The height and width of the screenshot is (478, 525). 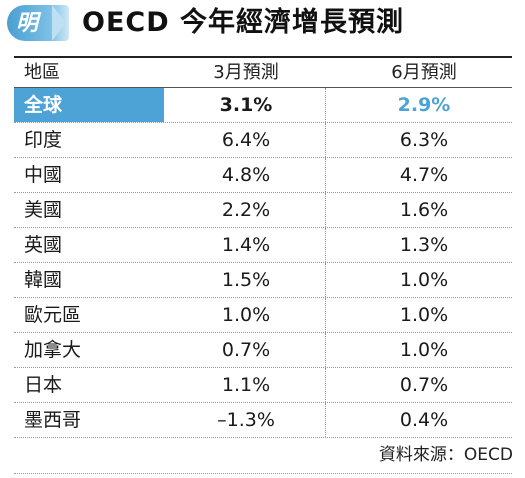 I want to click on region-cell: 歐元區, so click(x=53, y=314).